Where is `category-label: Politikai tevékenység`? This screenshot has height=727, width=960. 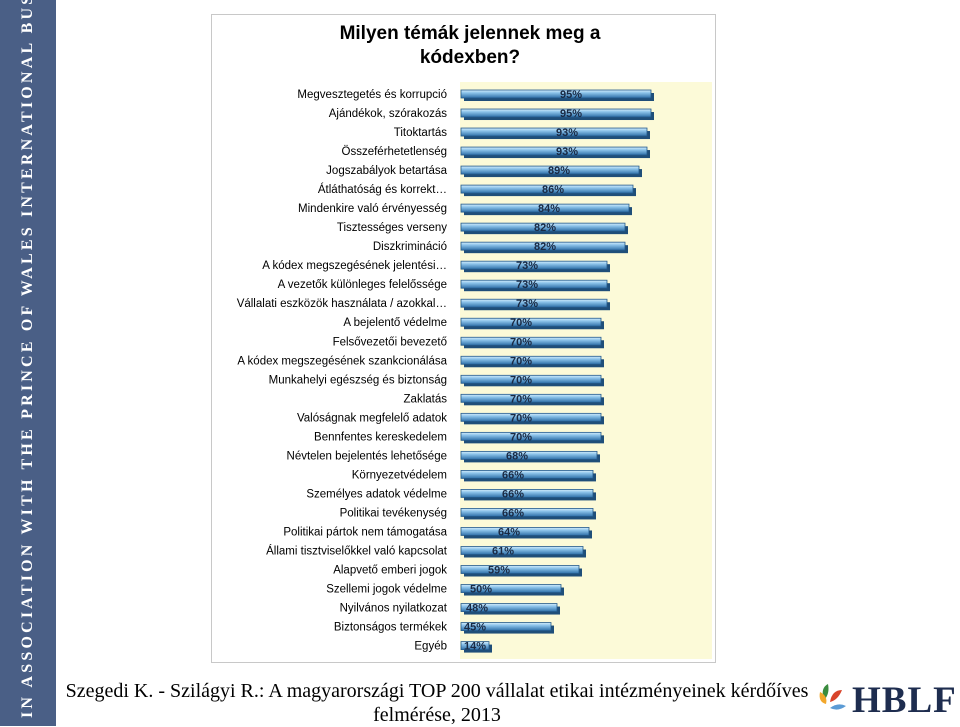
category-label: Politikai tevékenység is located at coordinates (393, 513).